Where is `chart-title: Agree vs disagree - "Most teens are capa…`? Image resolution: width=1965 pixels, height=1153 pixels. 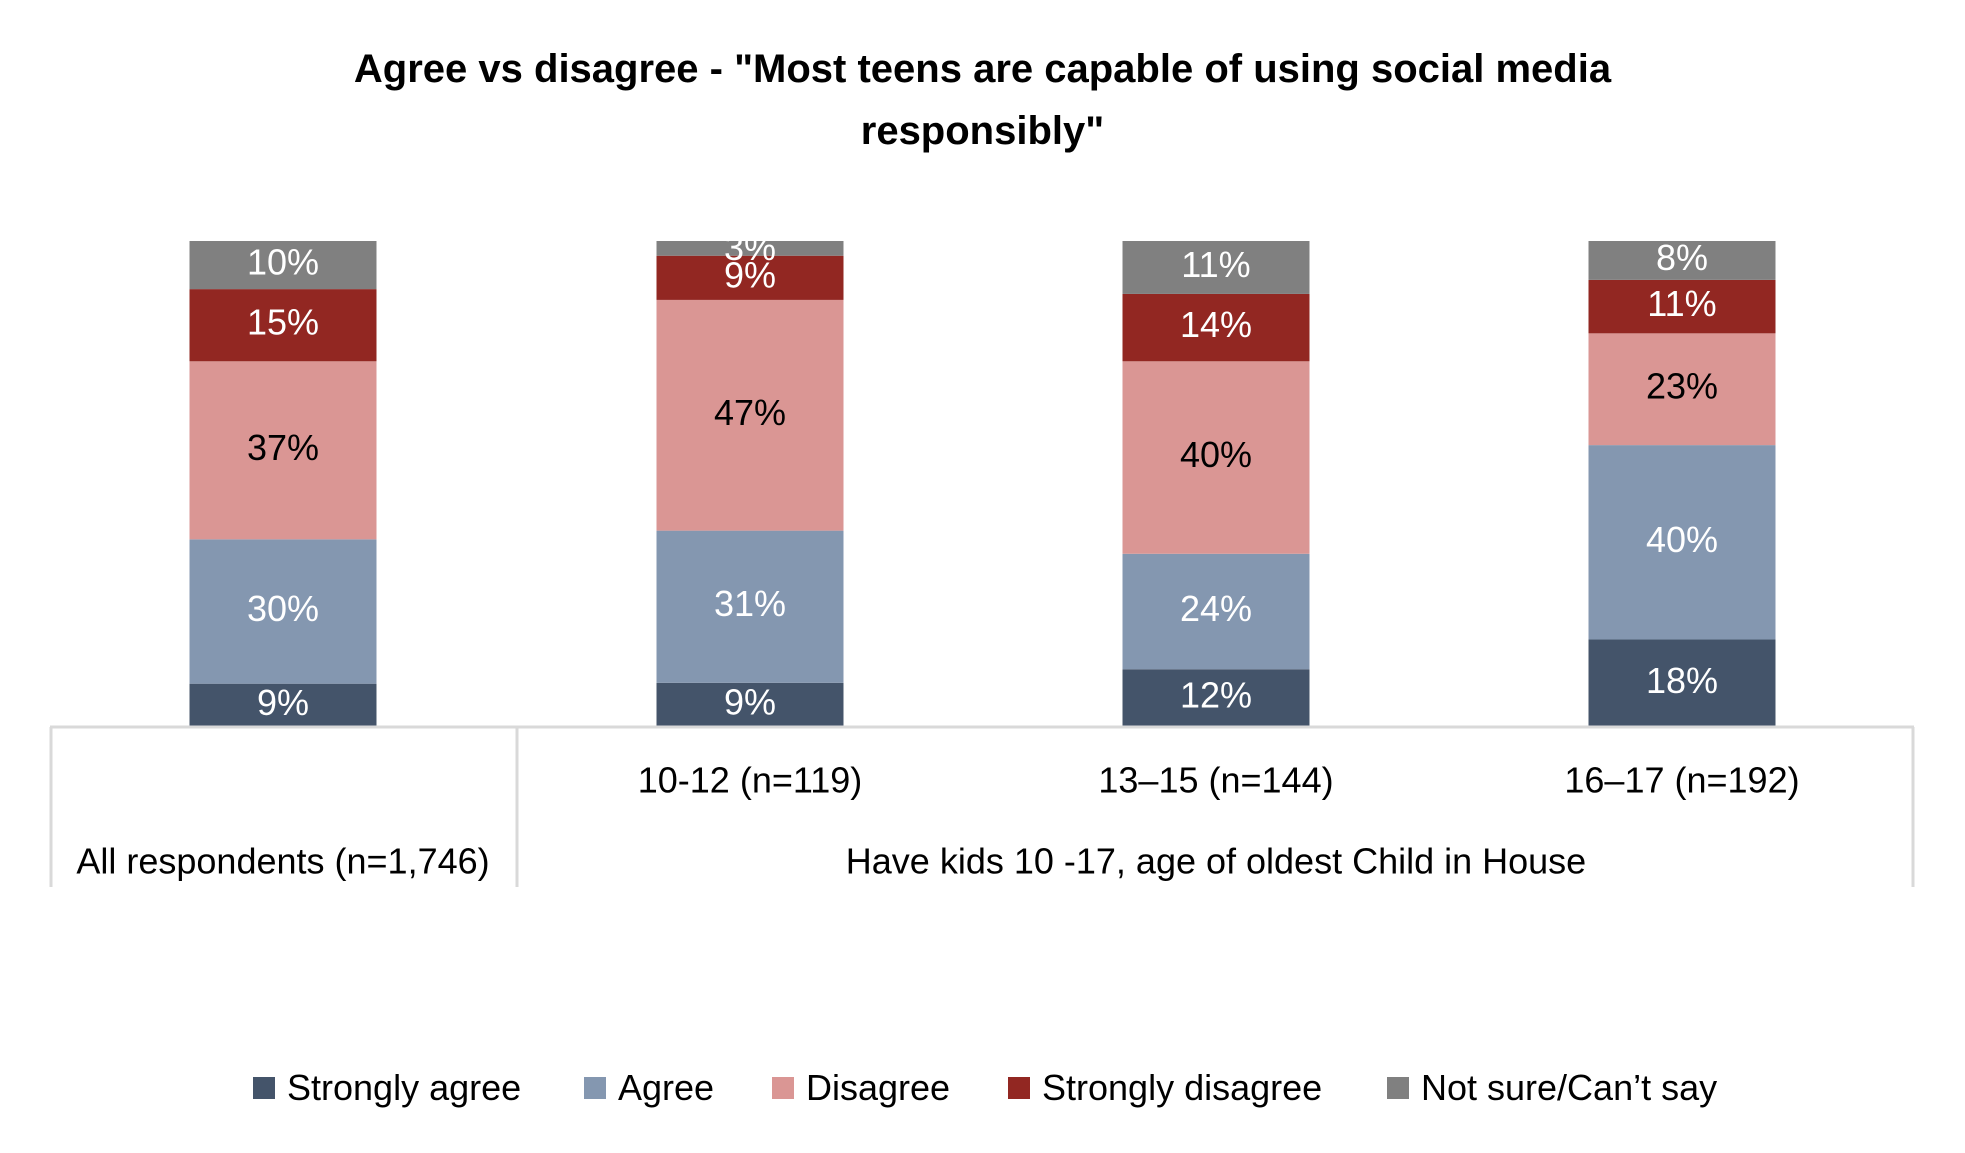
chart-title: Agree vs disagree - "Most teens are capa… is located at coordinates (982, 100).